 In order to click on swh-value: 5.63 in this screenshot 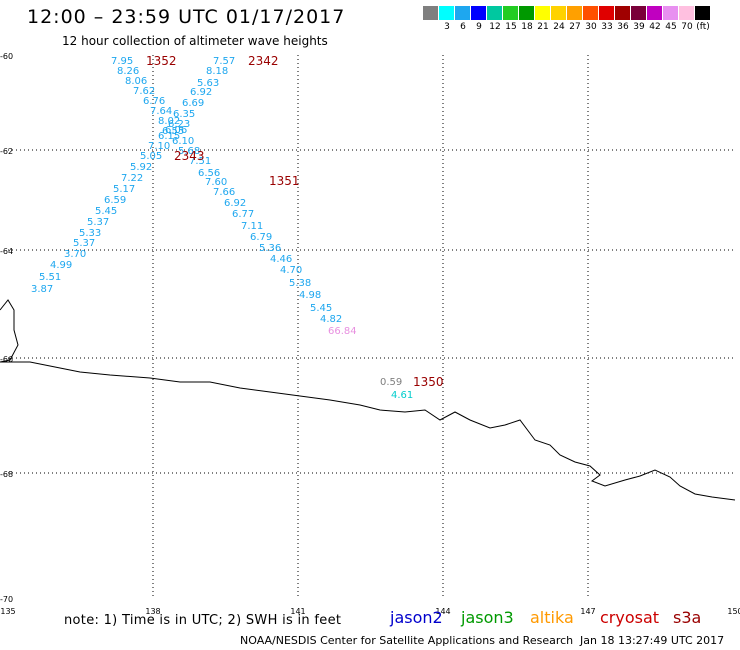, I will do `click(208, 83)`.